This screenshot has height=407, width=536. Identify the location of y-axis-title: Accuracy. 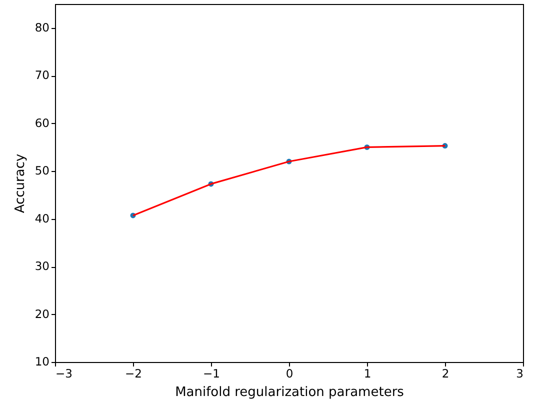
(20, 184).